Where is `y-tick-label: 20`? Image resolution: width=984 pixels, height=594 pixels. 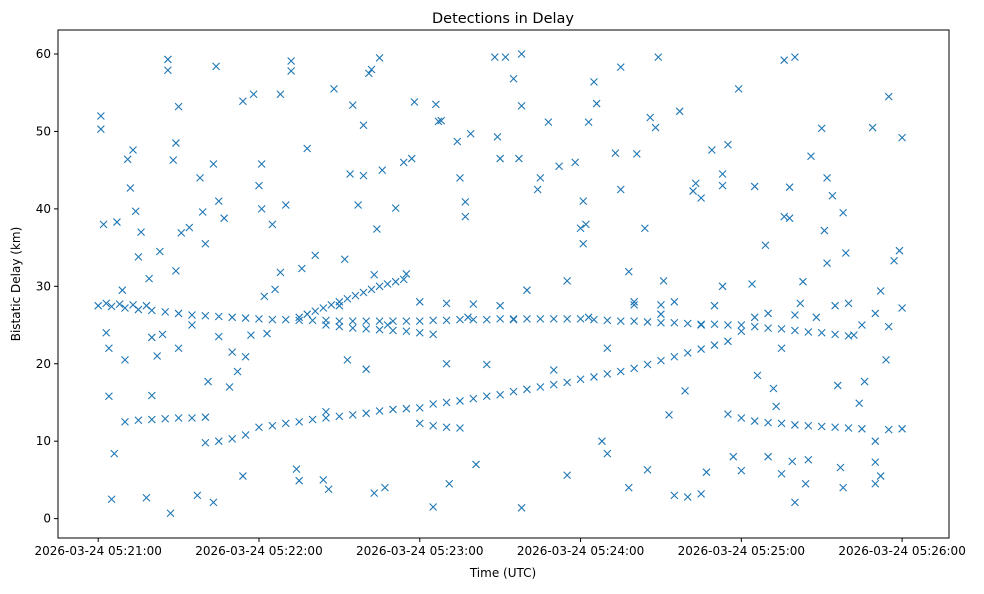 y-tick-label: 20 is located at coordinates (43, 364).